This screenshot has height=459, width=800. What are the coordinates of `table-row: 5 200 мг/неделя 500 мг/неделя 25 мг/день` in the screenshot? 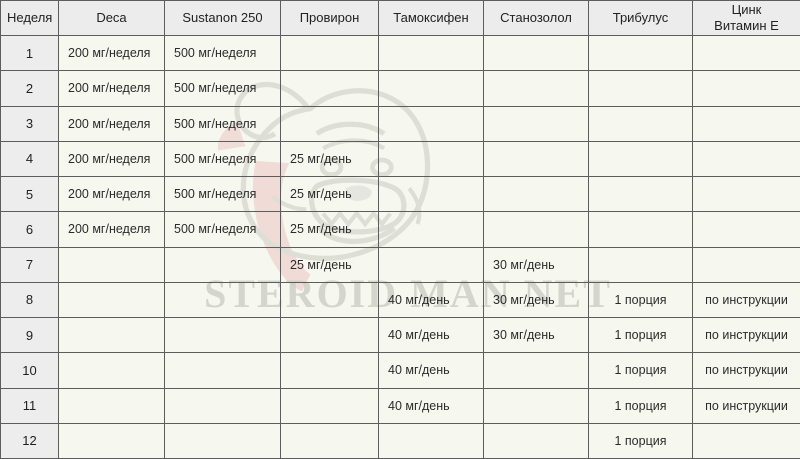 It's located at (400, 194).